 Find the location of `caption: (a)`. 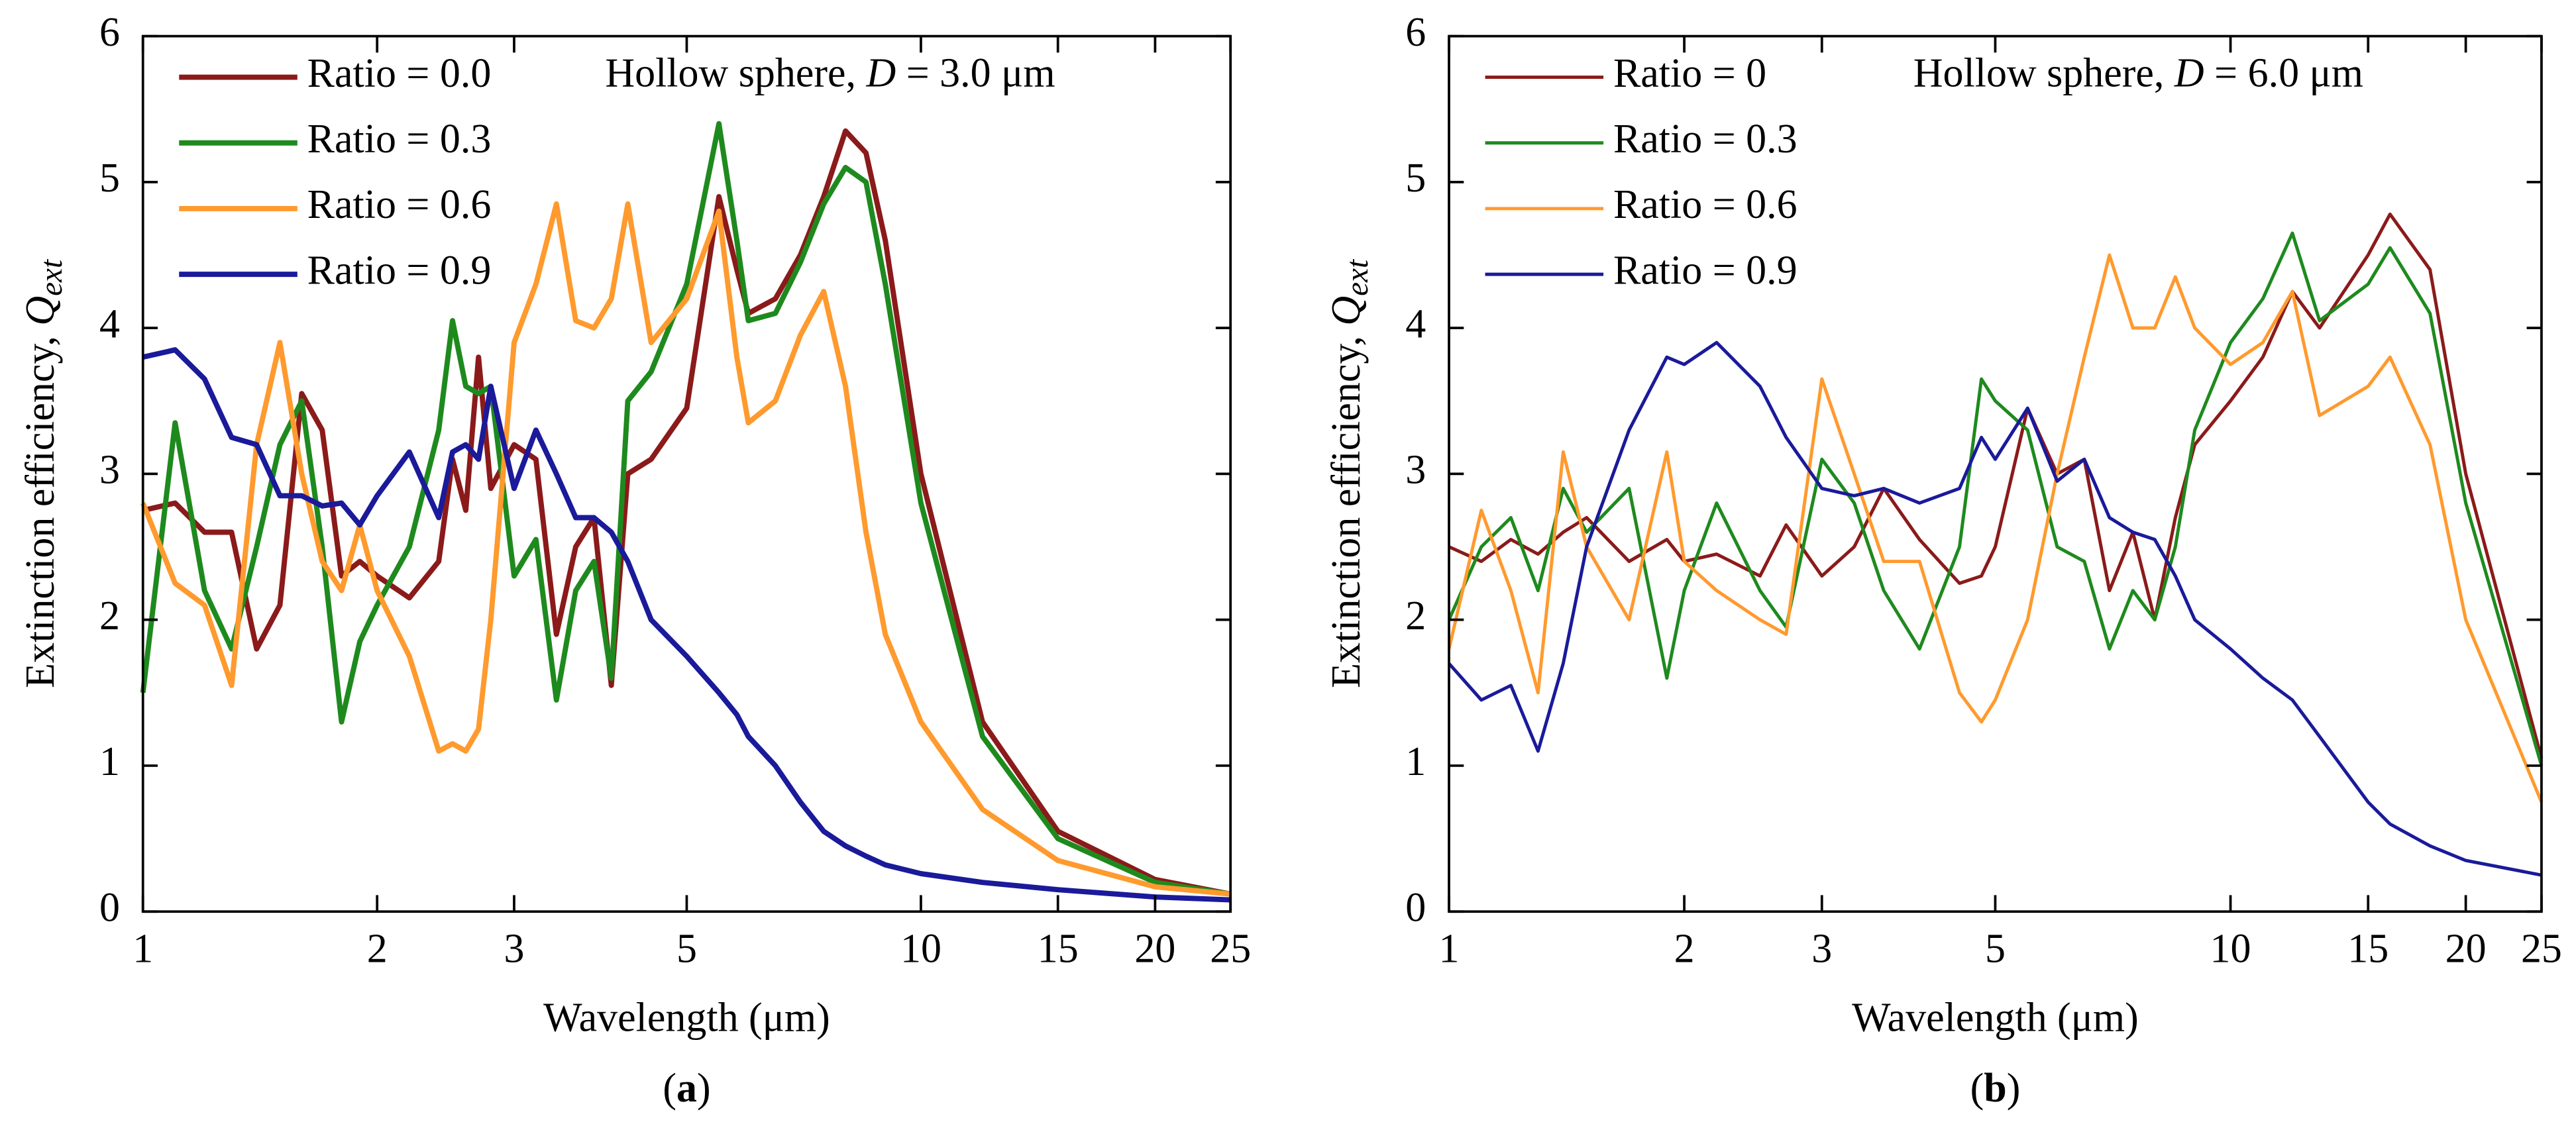

caption: (a) is located at coordinates (686, 1088).